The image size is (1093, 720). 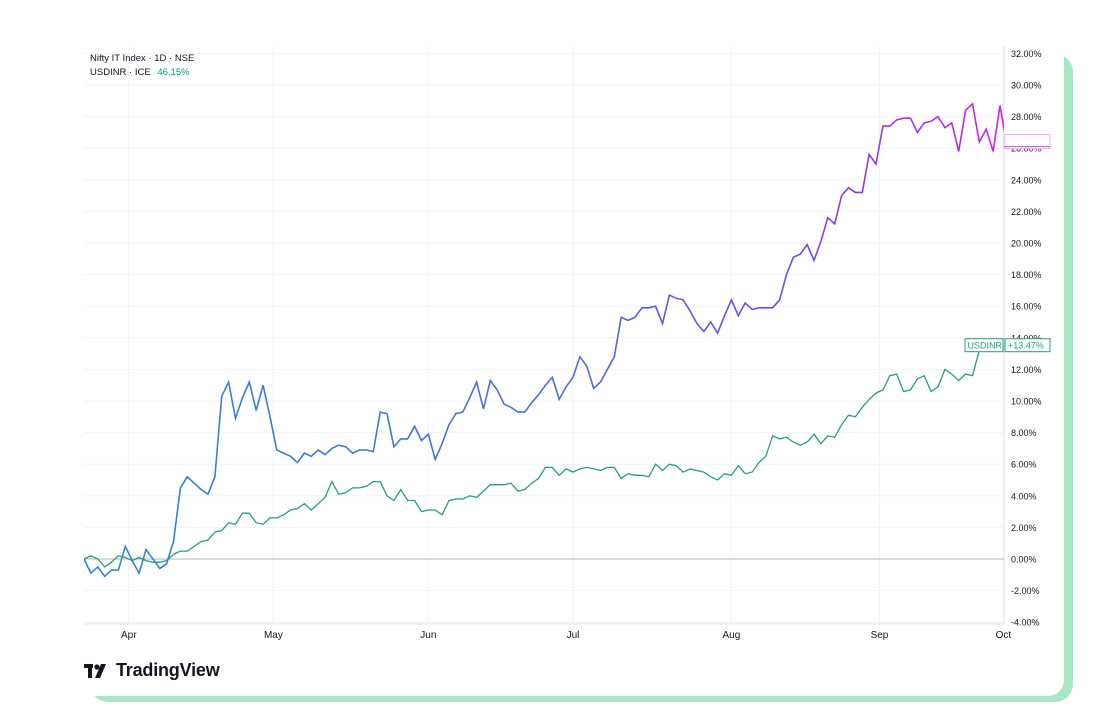 What do you see at coordinates (428, 635) in the screenshot?
I see `x-tick-label-jun: Jun` at bounding box center [428, 635].